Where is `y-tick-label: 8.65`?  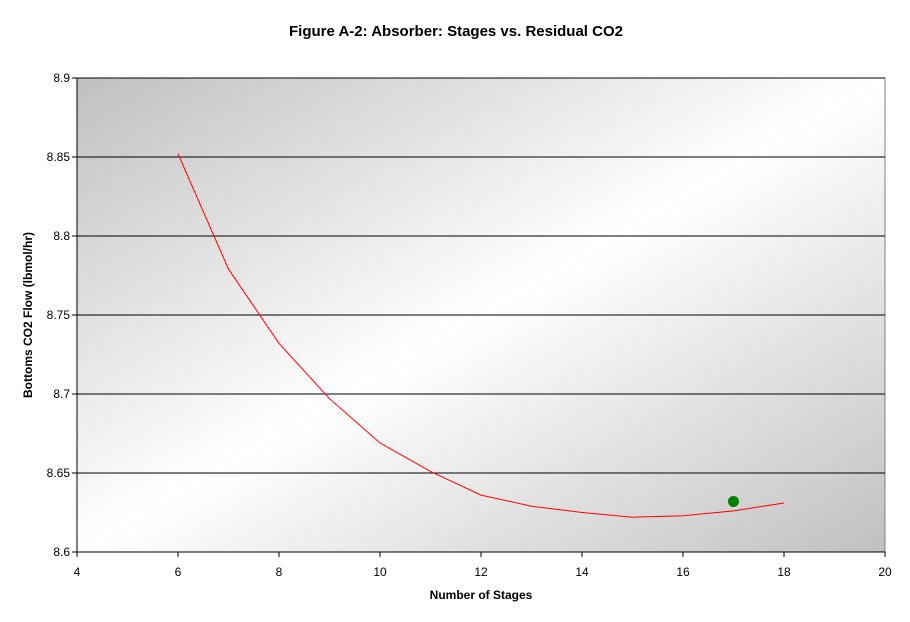 y-tick-label: 8.65 is located at coordinates (59, 473).